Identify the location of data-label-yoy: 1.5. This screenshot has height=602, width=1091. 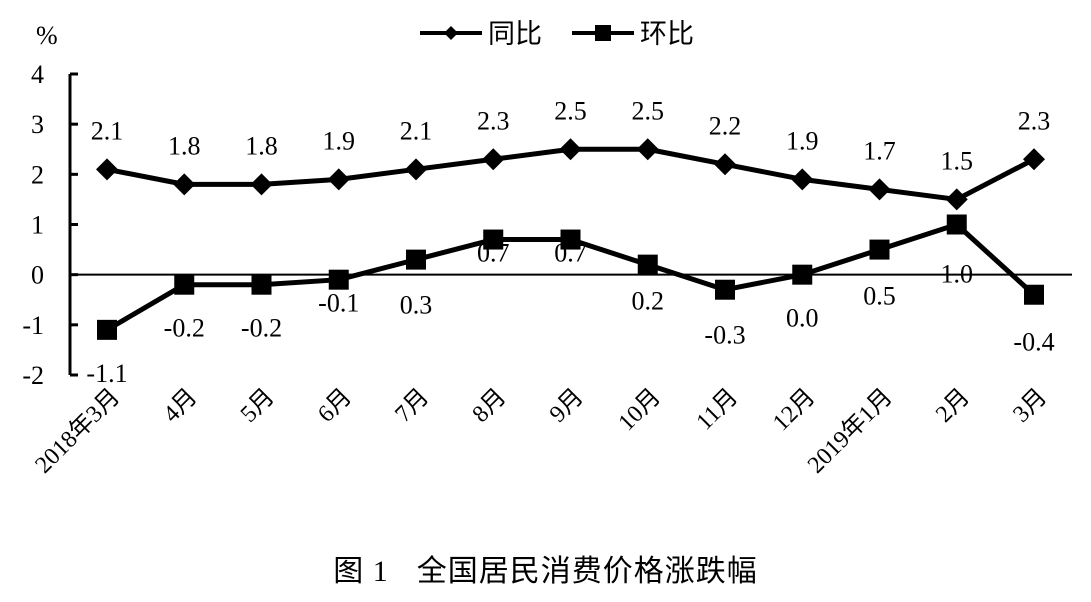
(957, 160).